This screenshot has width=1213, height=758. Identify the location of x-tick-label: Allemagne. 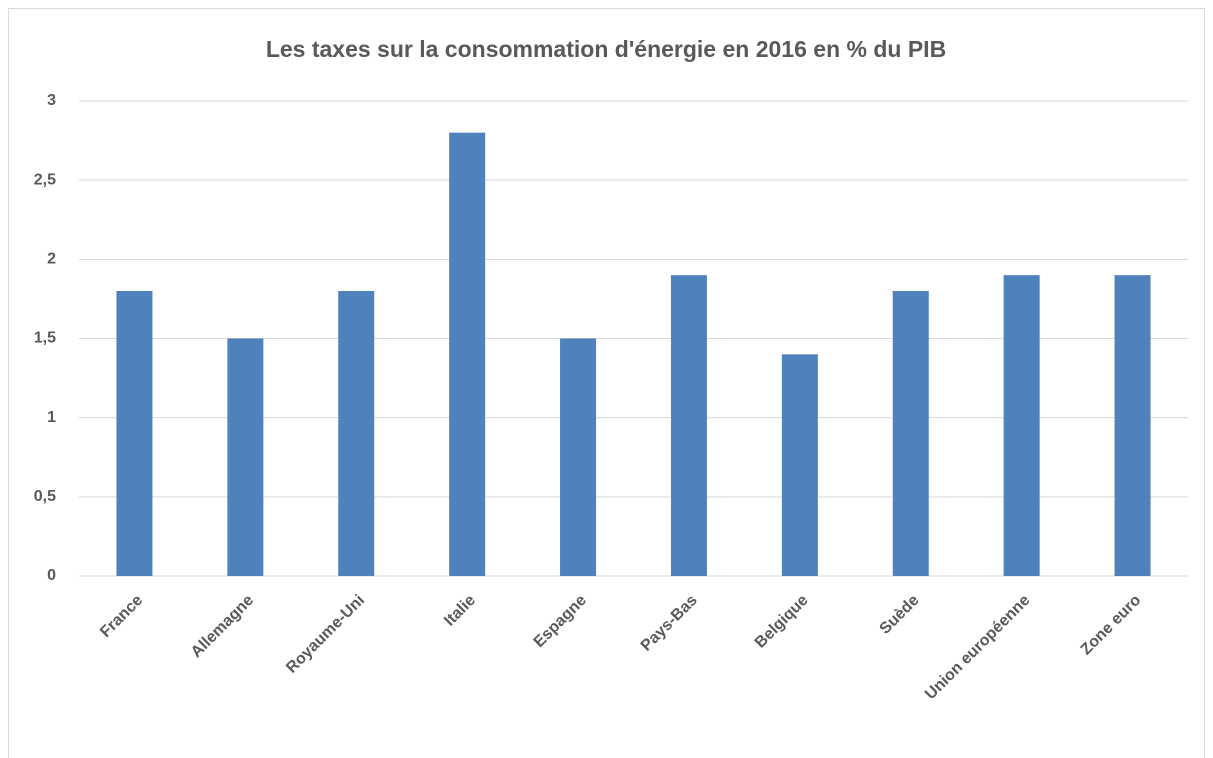
(222, 626).